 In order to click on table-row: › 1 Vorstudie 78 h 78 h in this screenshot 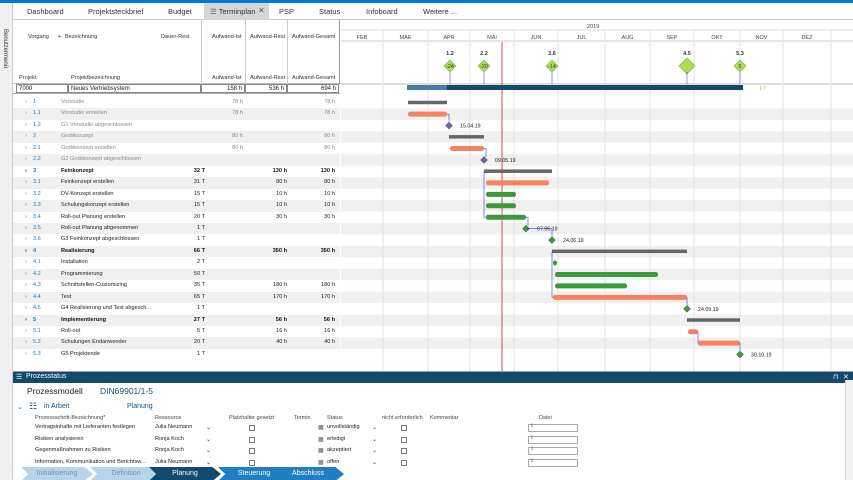, I will do `click(176, 103)`.